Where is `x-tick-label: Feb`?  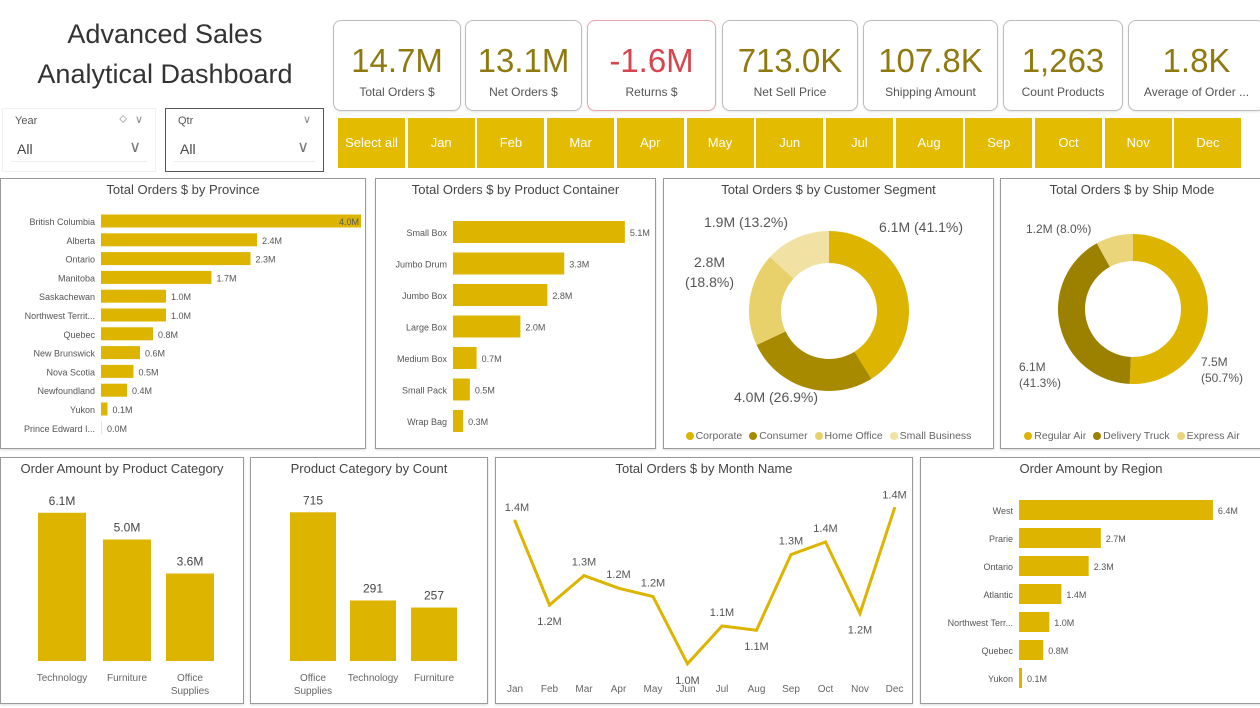 x-tick-label: Feb is located at coordinates (550, 689).